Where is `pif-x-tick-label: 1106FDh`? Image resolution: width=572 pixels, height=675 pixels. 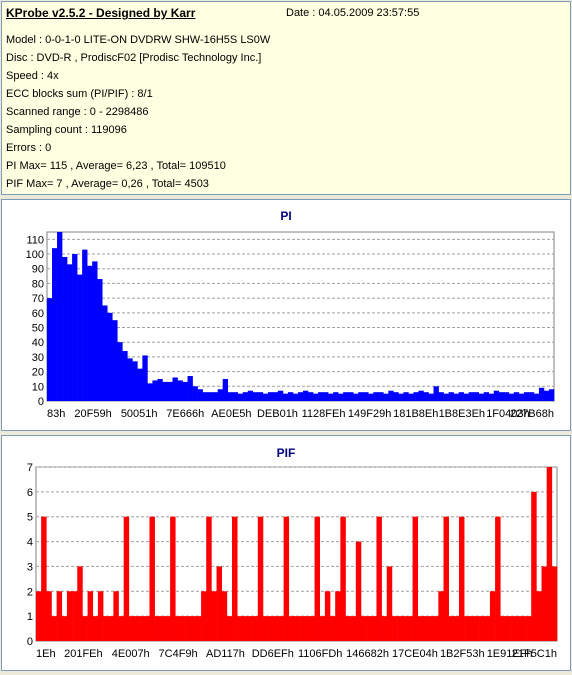
pif-x-tick-label: 1106FDh is located at coordinates (320, 654).